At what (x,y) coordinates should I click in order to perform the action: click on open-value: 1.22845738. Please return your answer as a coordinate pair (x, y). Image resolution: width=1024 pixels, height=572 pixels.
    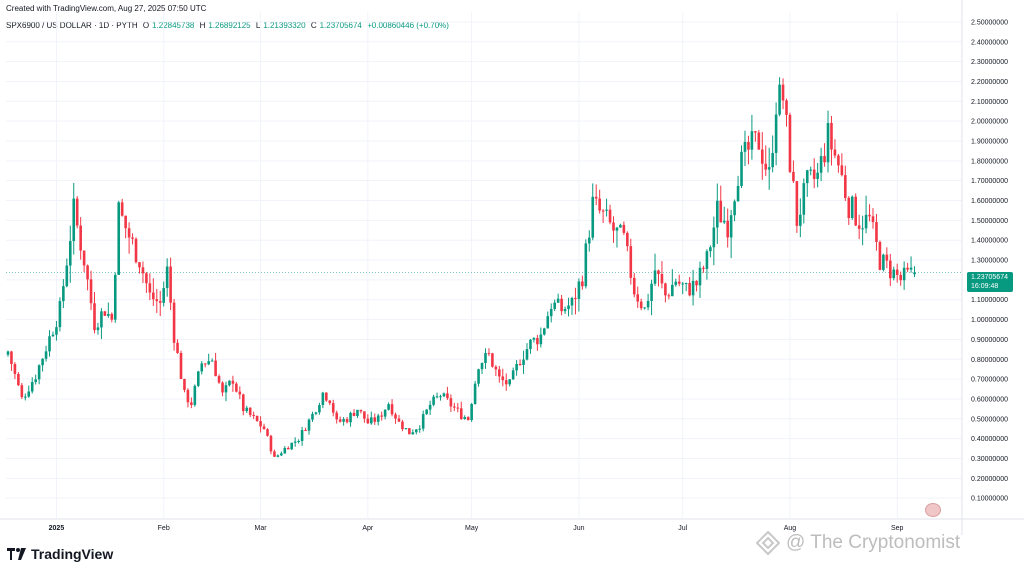
    Looking at the image, I should click on (173, 25).